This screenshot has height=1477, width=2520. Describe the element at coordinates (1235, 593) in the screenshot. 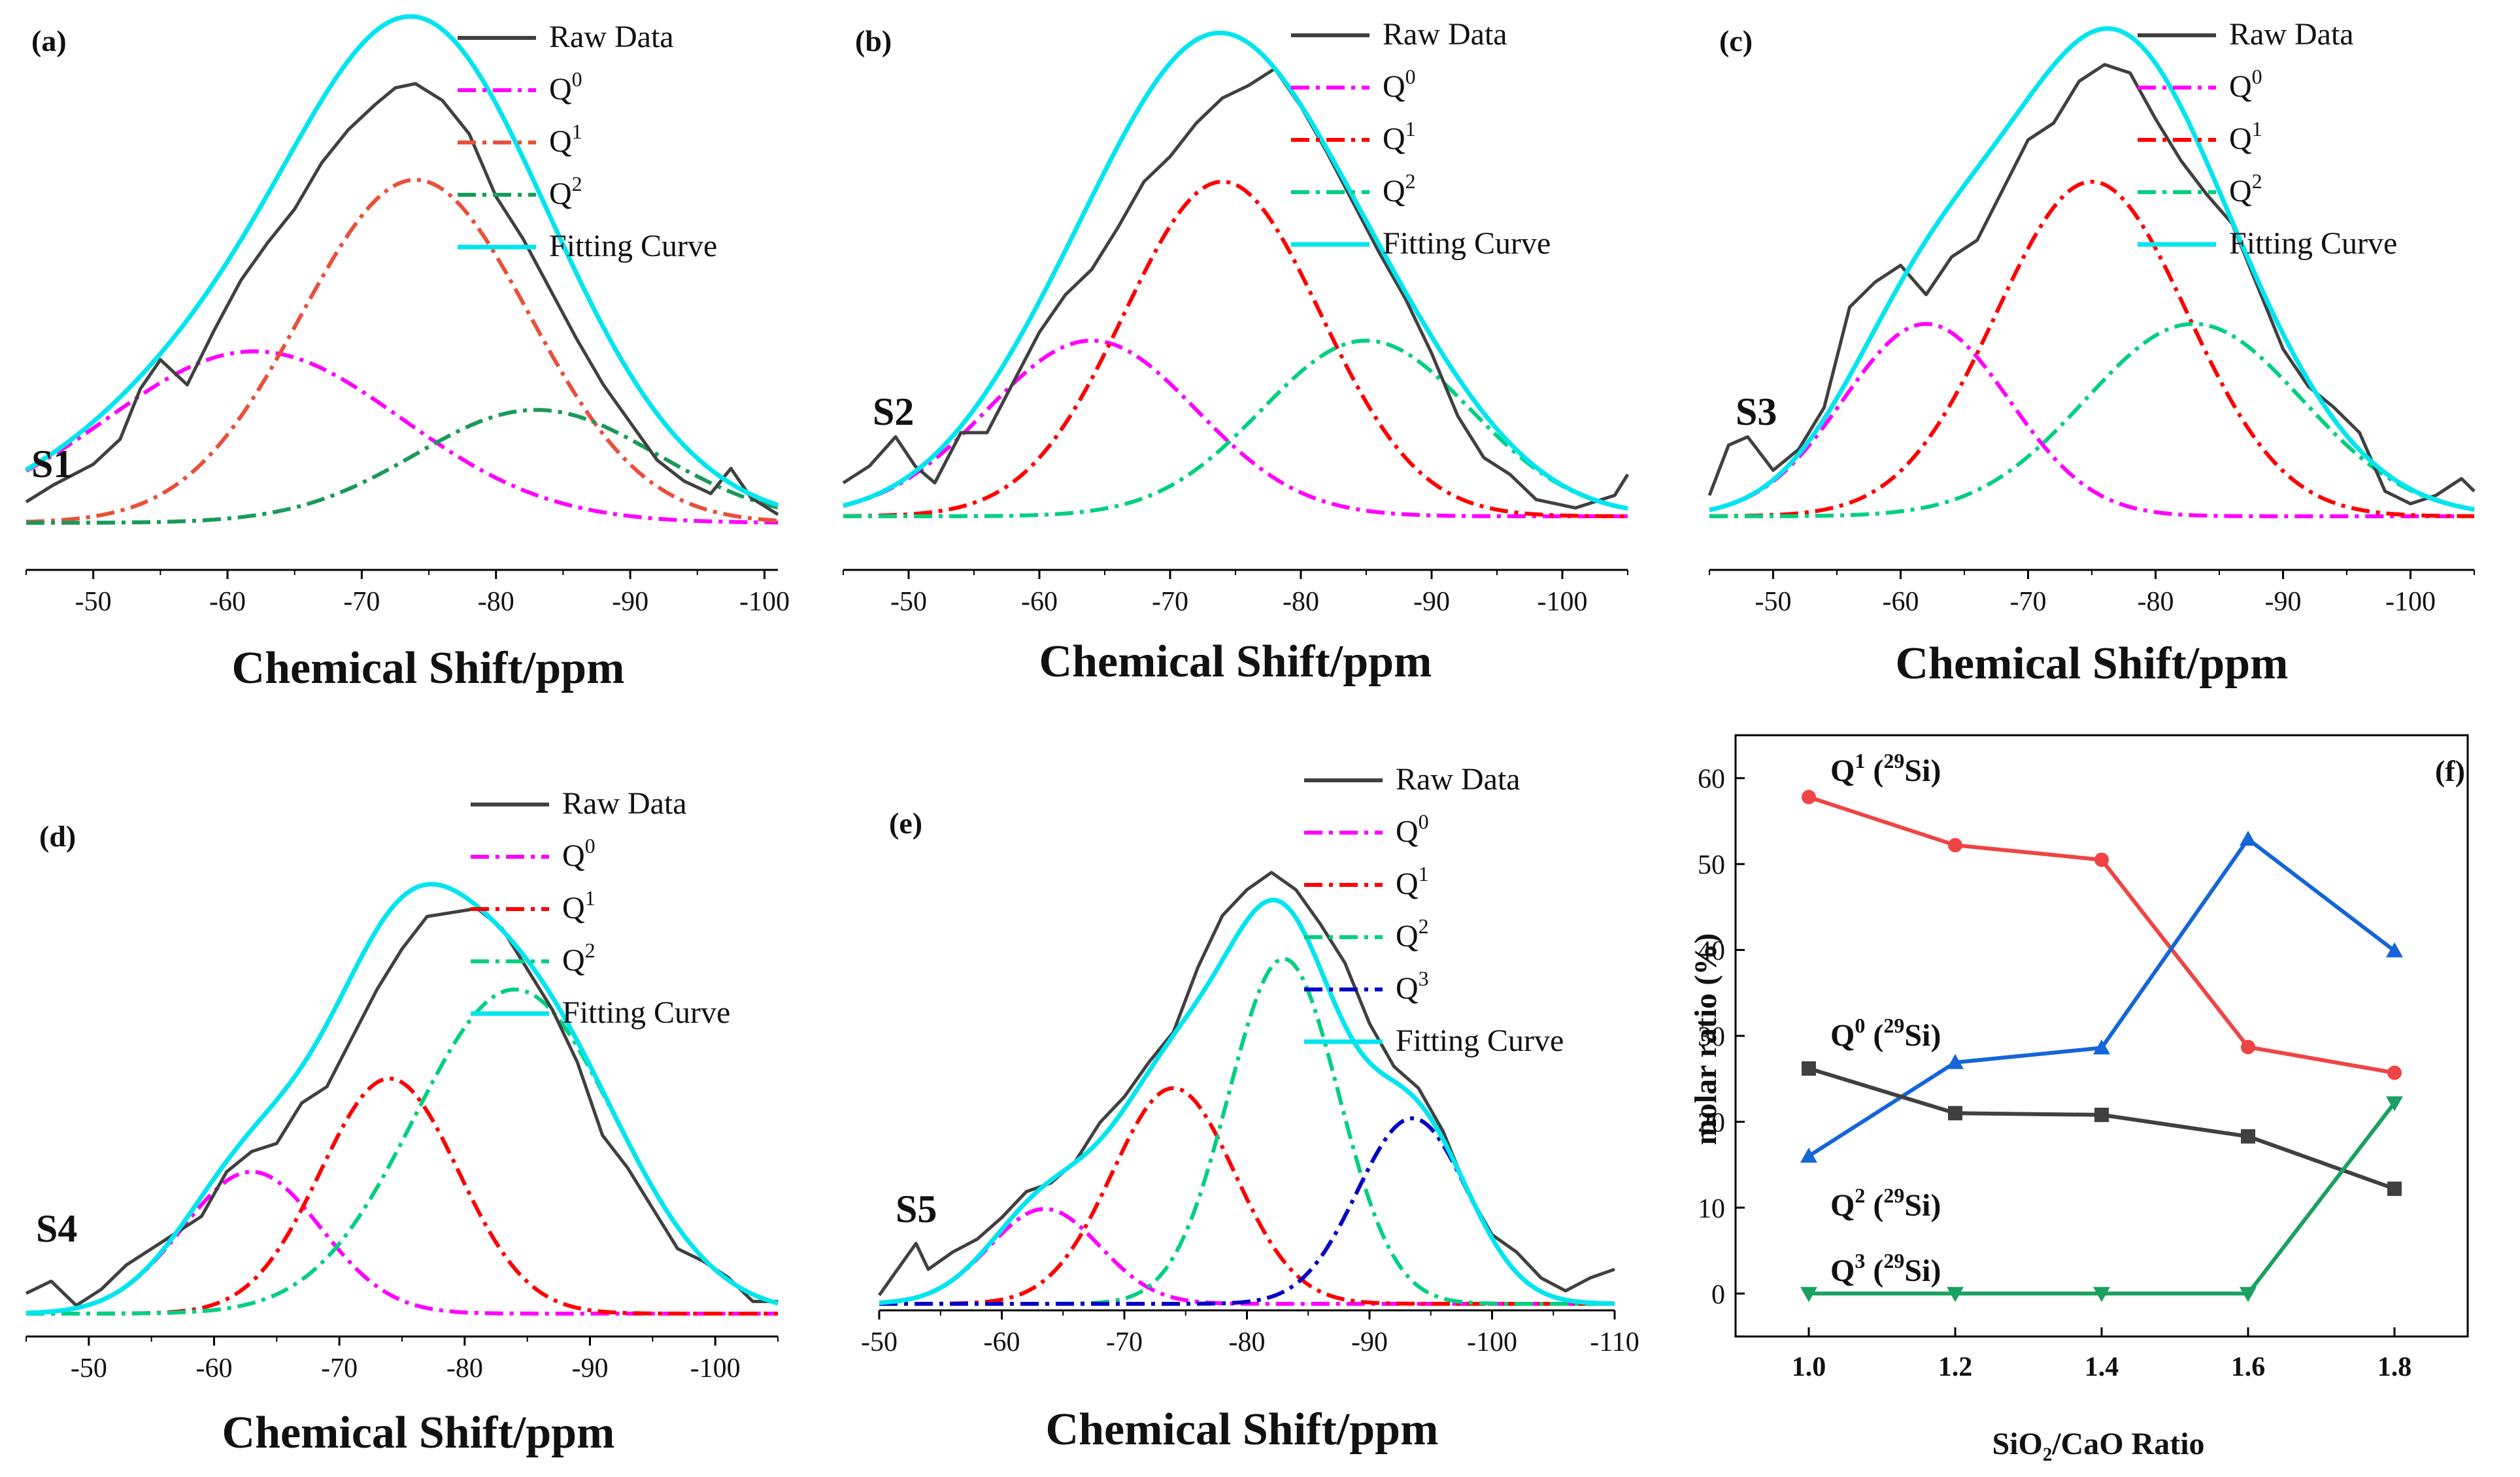

I see `panel-b-ticks: -50 -60 -70 -80 -90 -100` at that location.